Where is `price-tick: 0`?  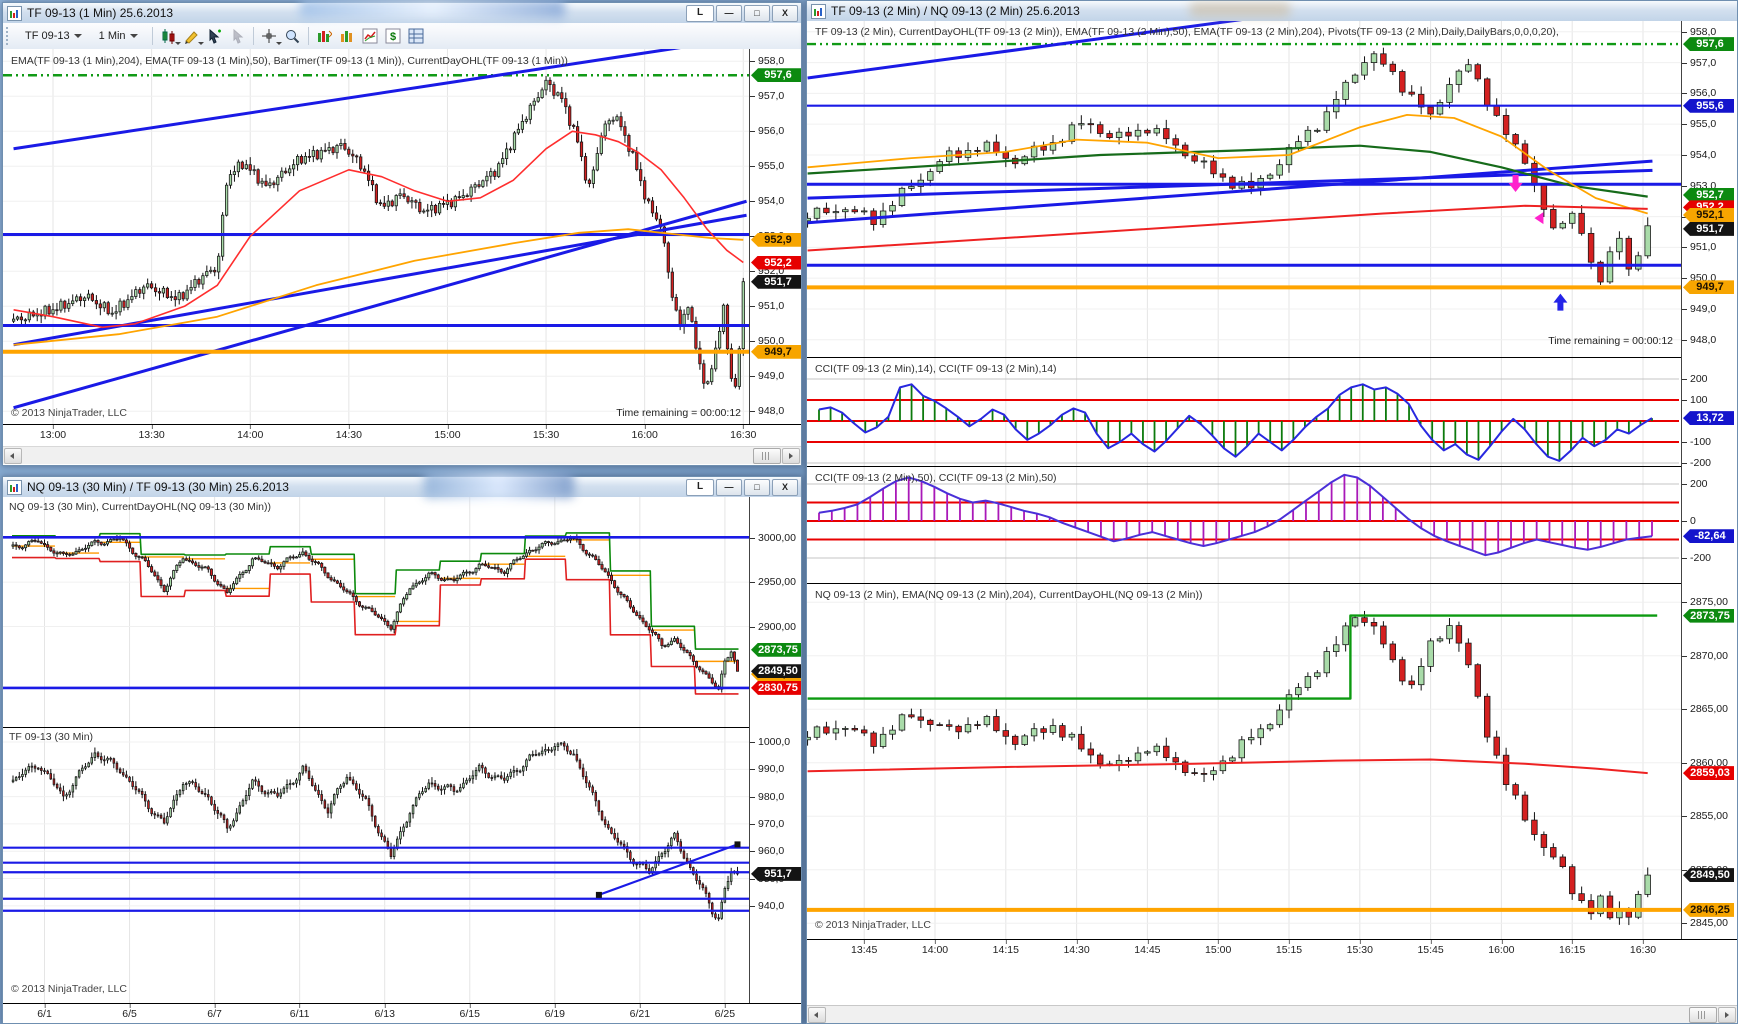 price-tick: 0 is located at coordinates (1689, 521).